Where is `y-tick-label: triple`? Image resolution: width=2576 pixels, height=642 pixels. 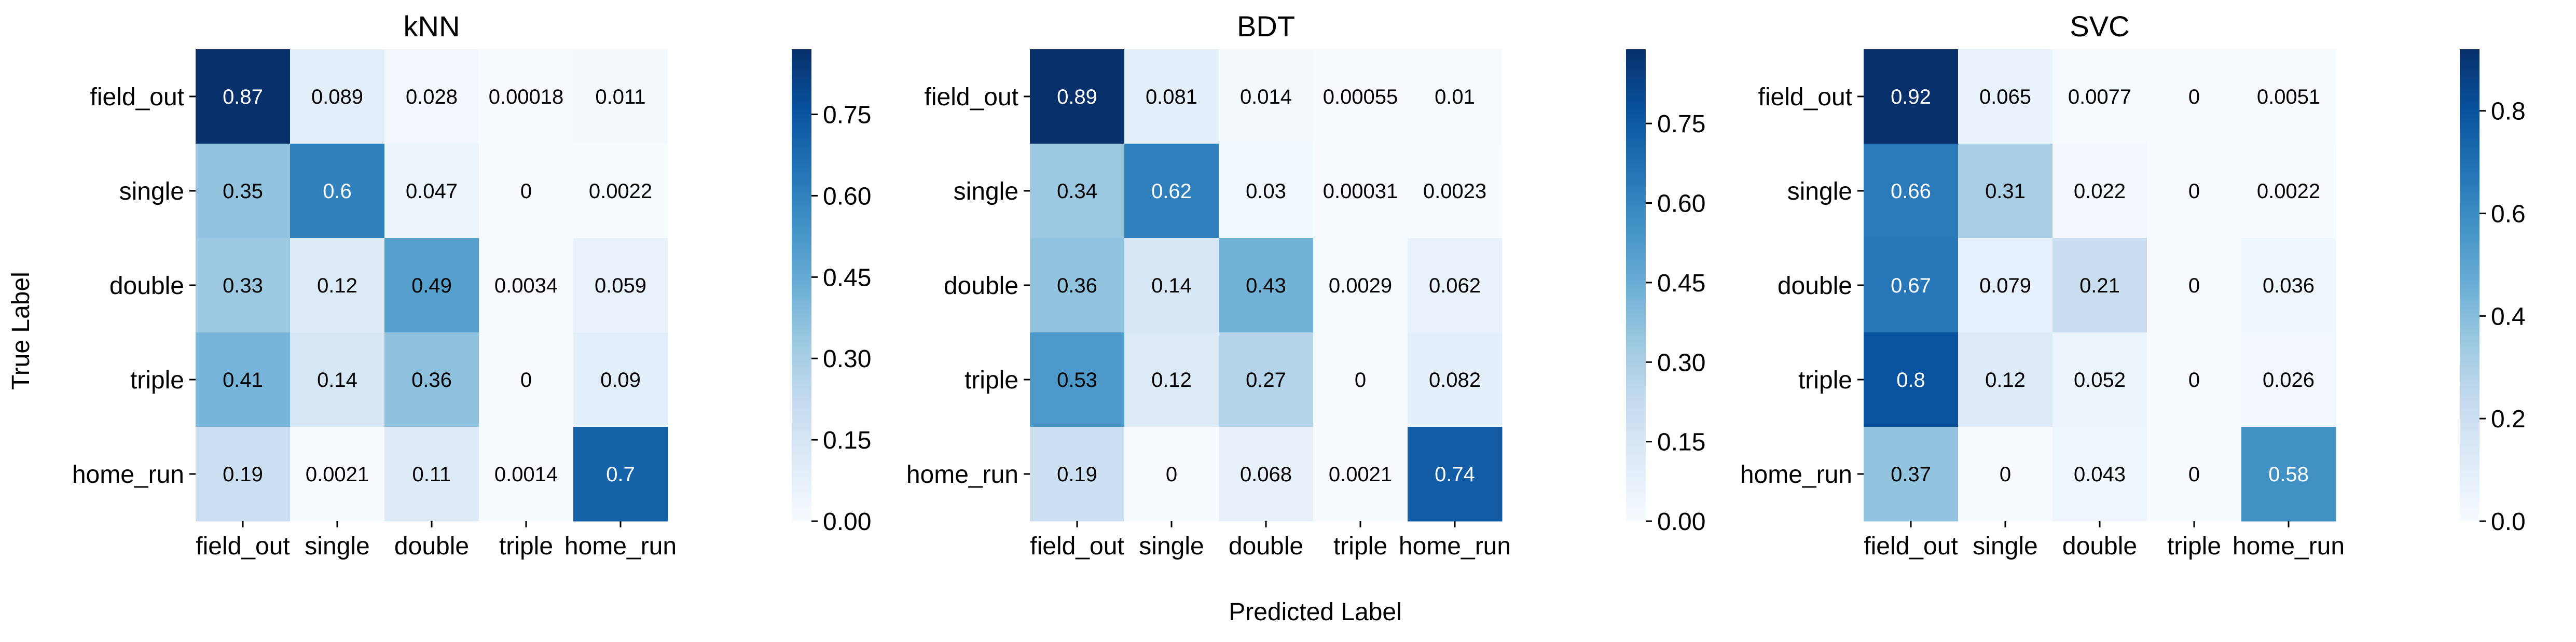
y-tick-label: triple is located at coordinates (1825, 380).